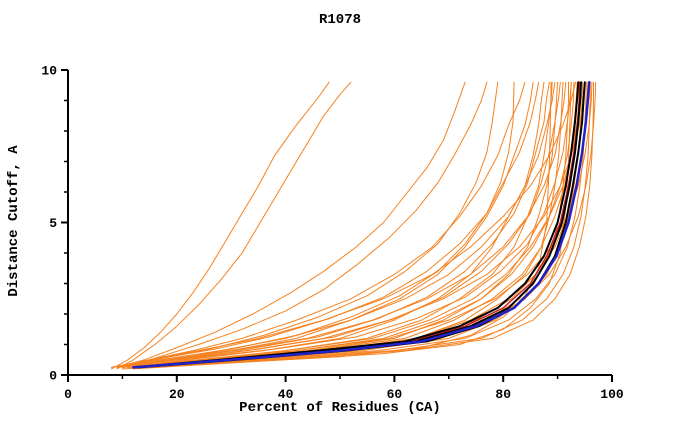 The height and width of the screenshot is (440, 680). What do you see at coordinates (53, 223) in the screenshot?
I see `svg-text: 5` at bounding box center [53, 223].